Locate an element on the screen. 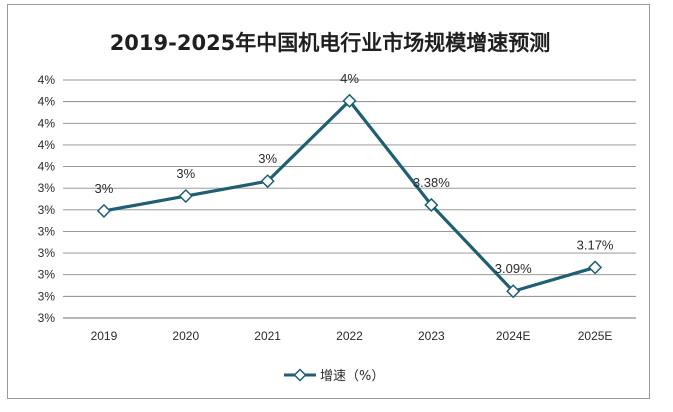 This screenshot has width=673, height=412. x-tick-label: 2023 is located at coordinates (431, 336).